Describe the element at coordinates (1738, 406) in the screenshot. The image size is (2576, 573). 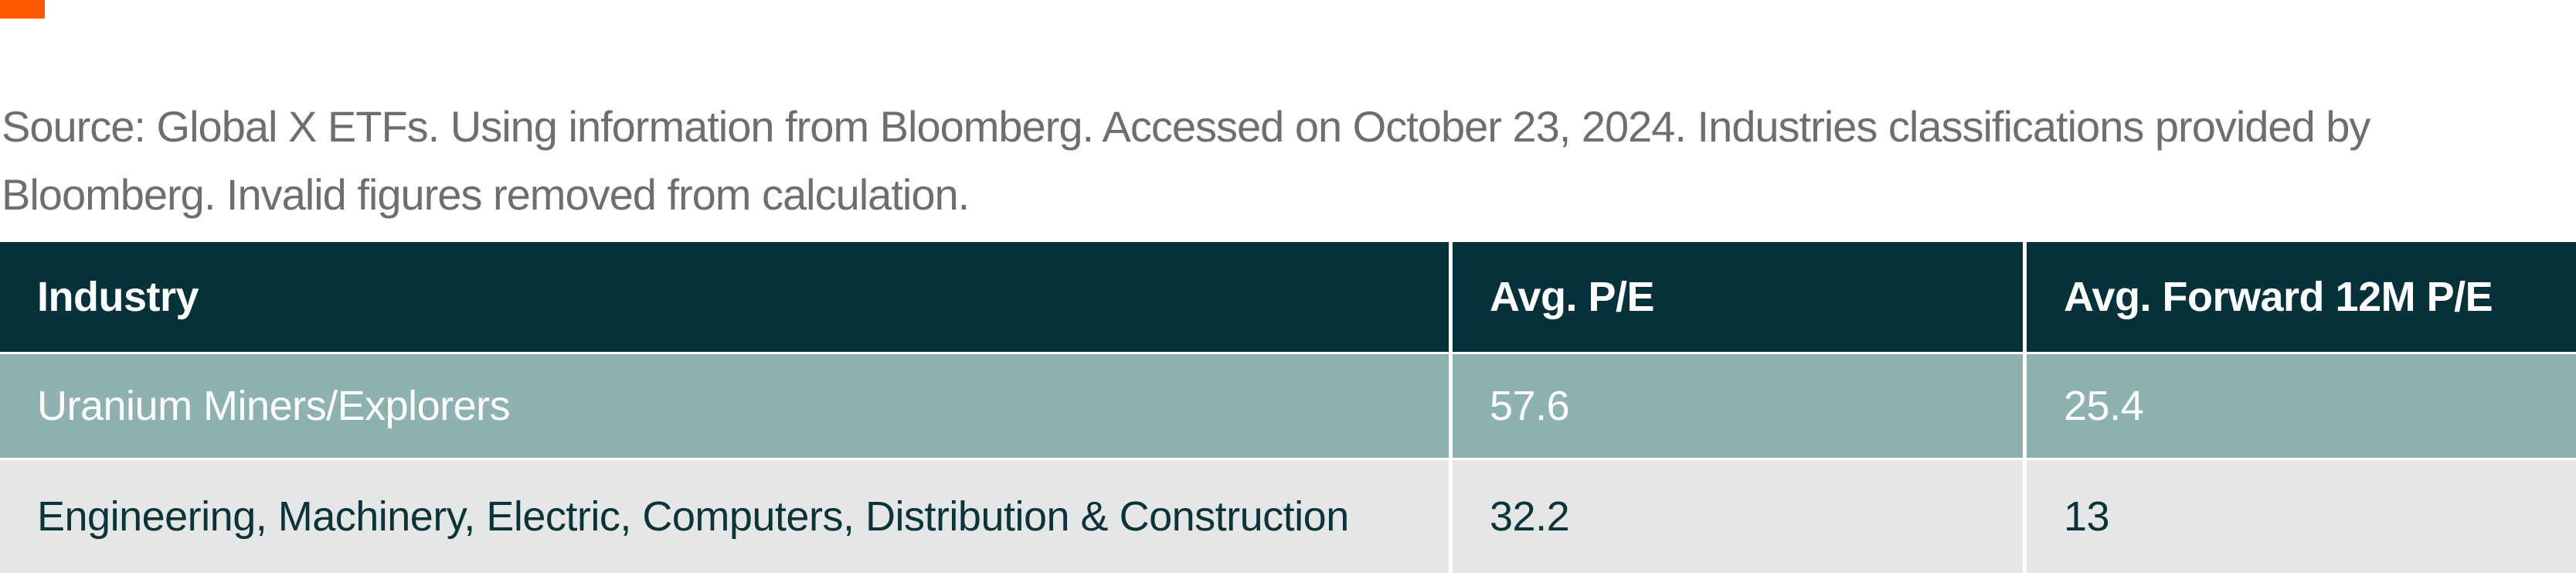
I see `cell-avg-pe-row-1: 57.6` at that location.